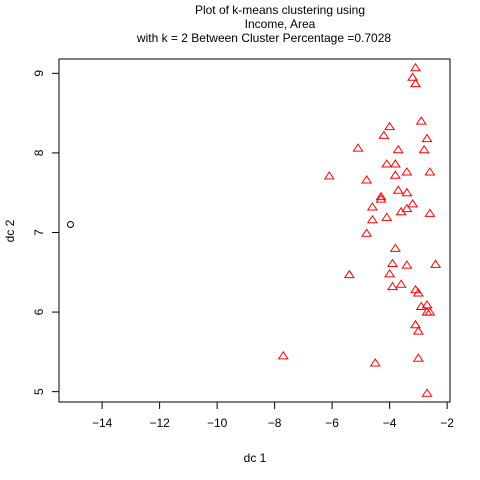  I want to click on y-tick-label: 6, so click(39, 311).